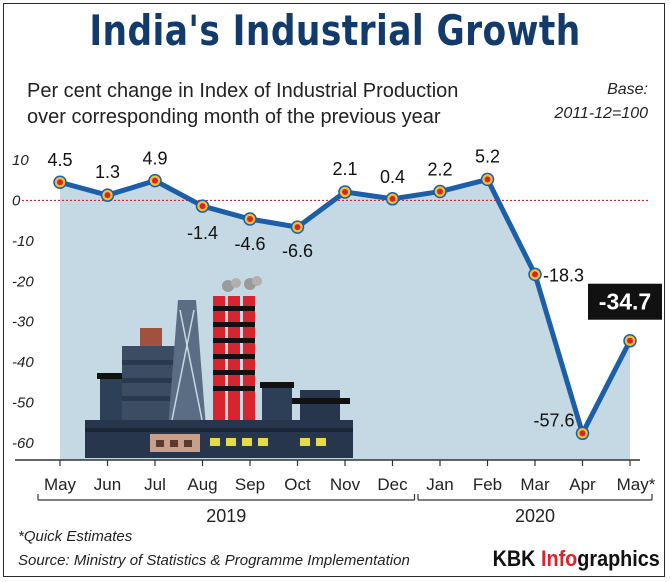  Describe the element at coordinates (553, 420) in the screenshot. I see `value-label: -57.6` at that location.